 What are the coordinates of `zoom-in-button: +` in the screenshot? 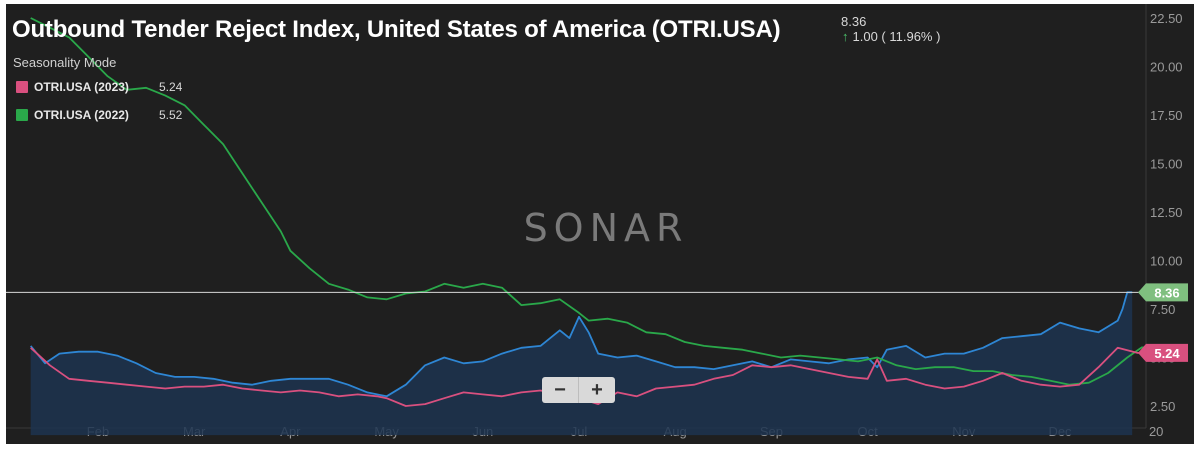 It's located at (597, 390).